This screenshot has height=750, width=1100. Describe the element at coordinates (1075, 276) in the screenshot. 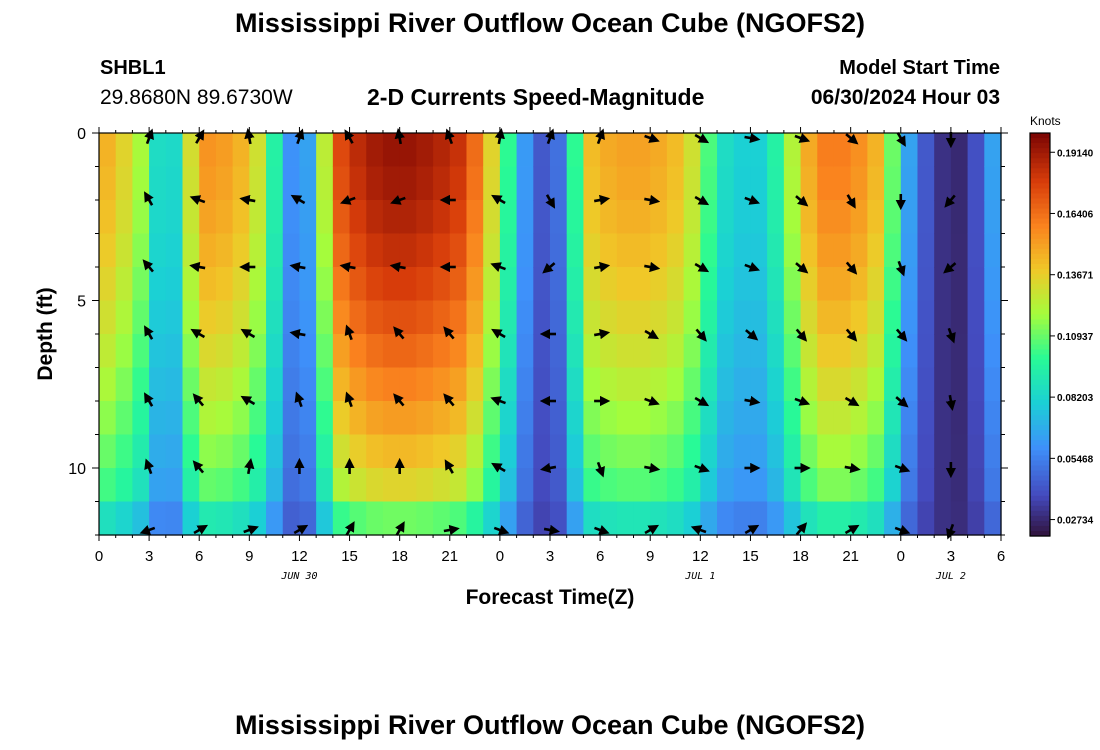

I see `colorbar-tick-label: 0.13671` at that location.